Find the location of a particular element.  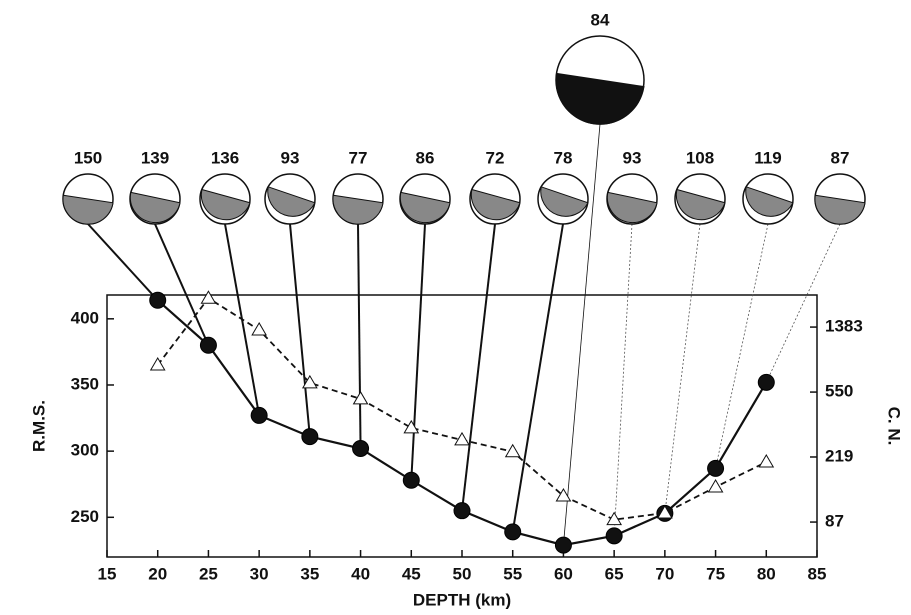

x-tick-label: 35 is located at coordinates (309, 573).